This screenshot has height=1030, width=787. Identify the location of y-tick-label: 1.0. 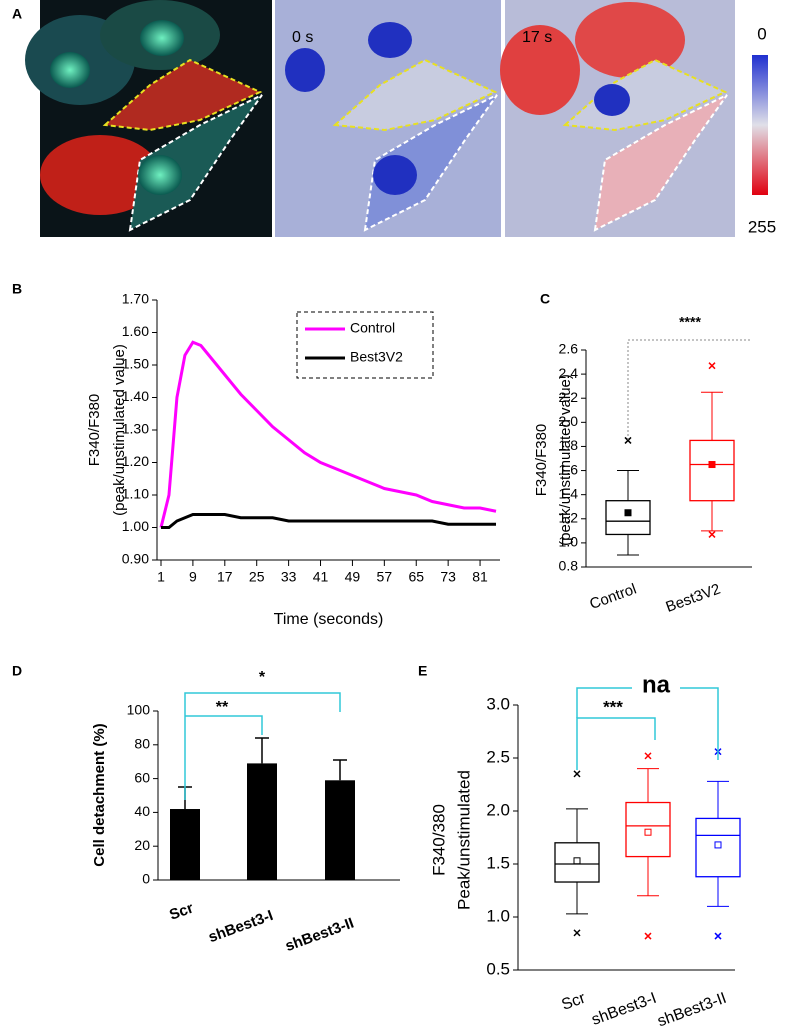
(498, 915).